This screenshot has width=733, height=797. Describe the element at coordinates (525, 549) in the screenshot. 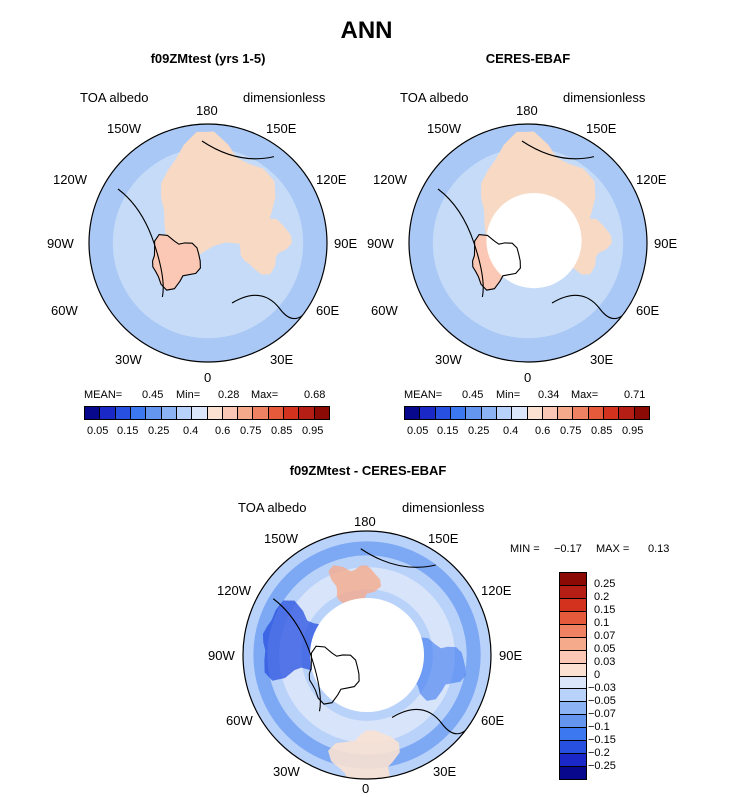

I see `panel3-min-label: MIN =` at that location.